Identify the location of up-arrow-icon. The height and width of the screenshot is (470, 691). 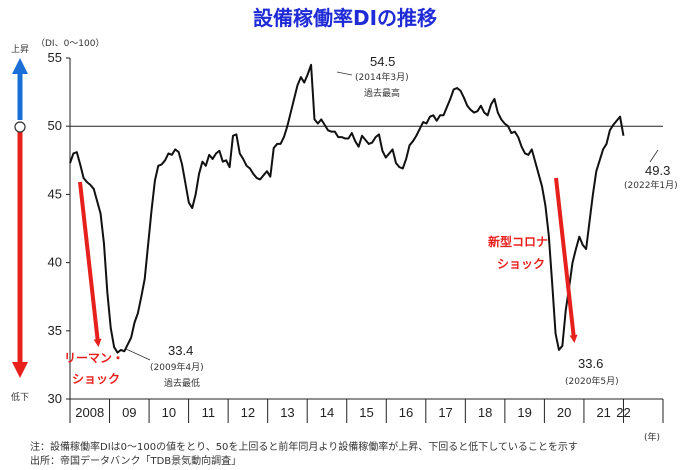
(20, 66).